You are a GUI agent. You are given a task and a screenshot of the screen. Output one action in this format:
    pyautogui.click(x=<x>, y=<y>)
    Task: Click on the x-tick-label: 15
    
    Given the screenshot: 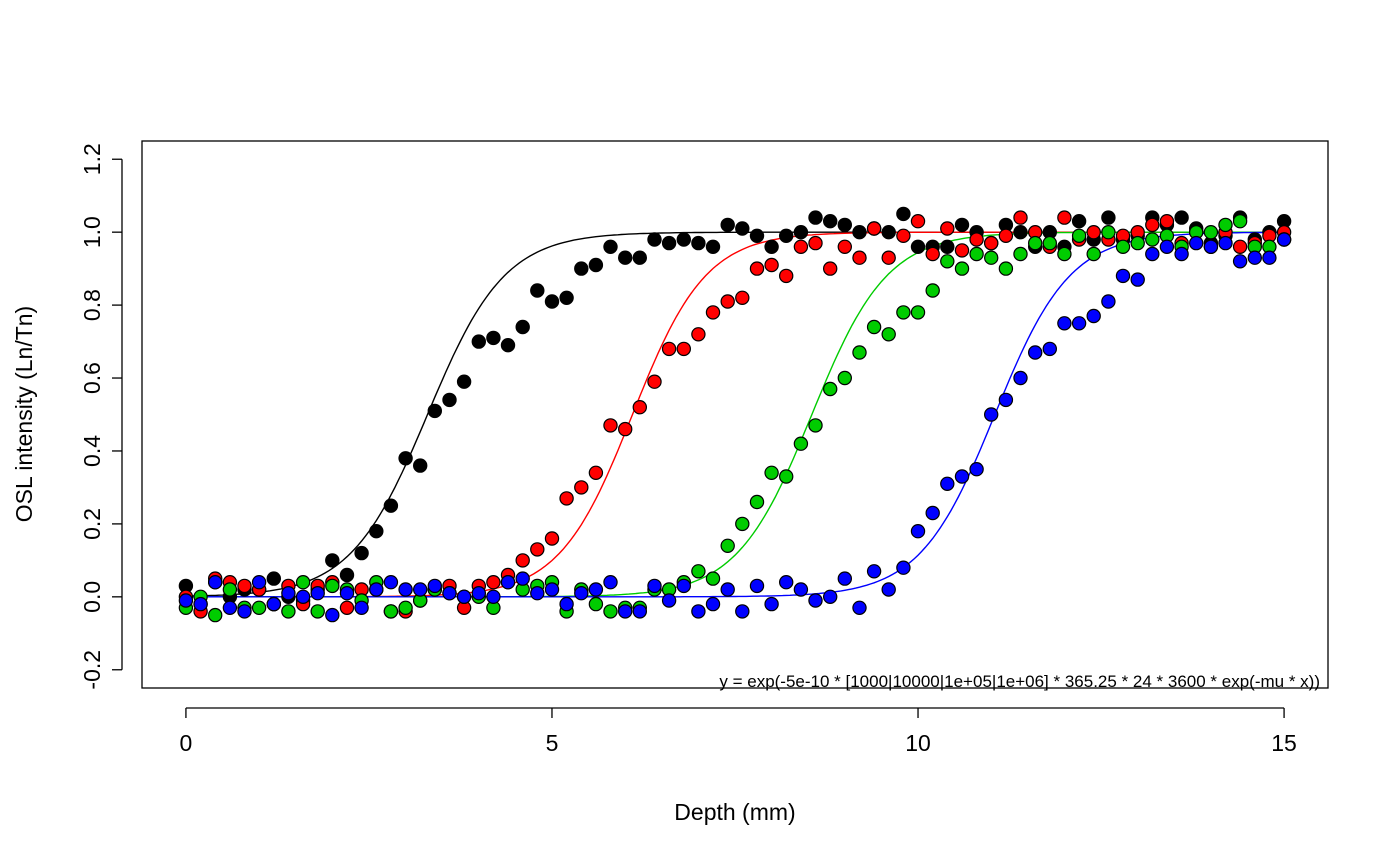 What is the action you would take?
    pyautogui.click(x=1284, y=743)
    